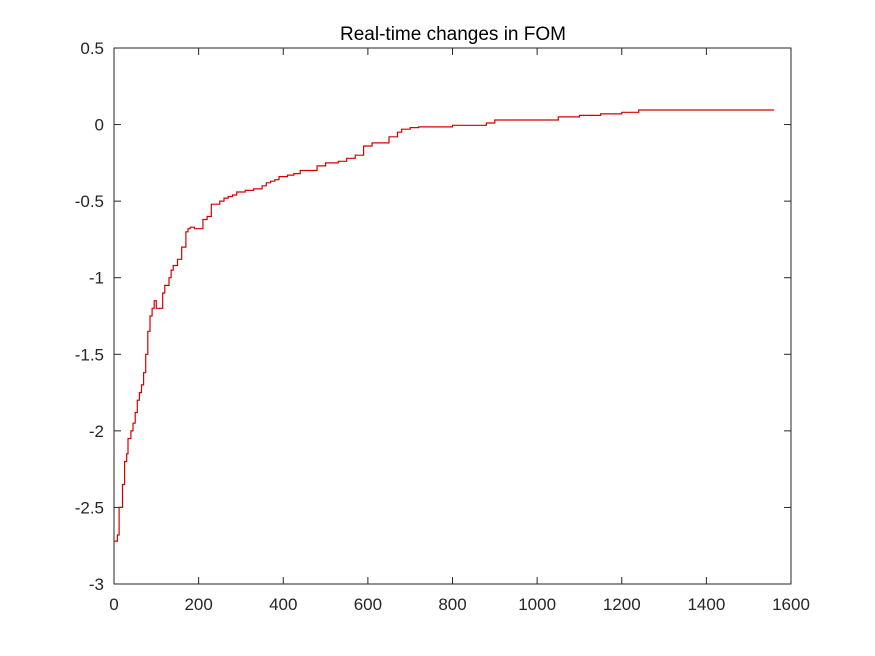  Describe the element at coordinates (92, 48) in the screenshot. I see `y-tick-label: 0.5` at that location.